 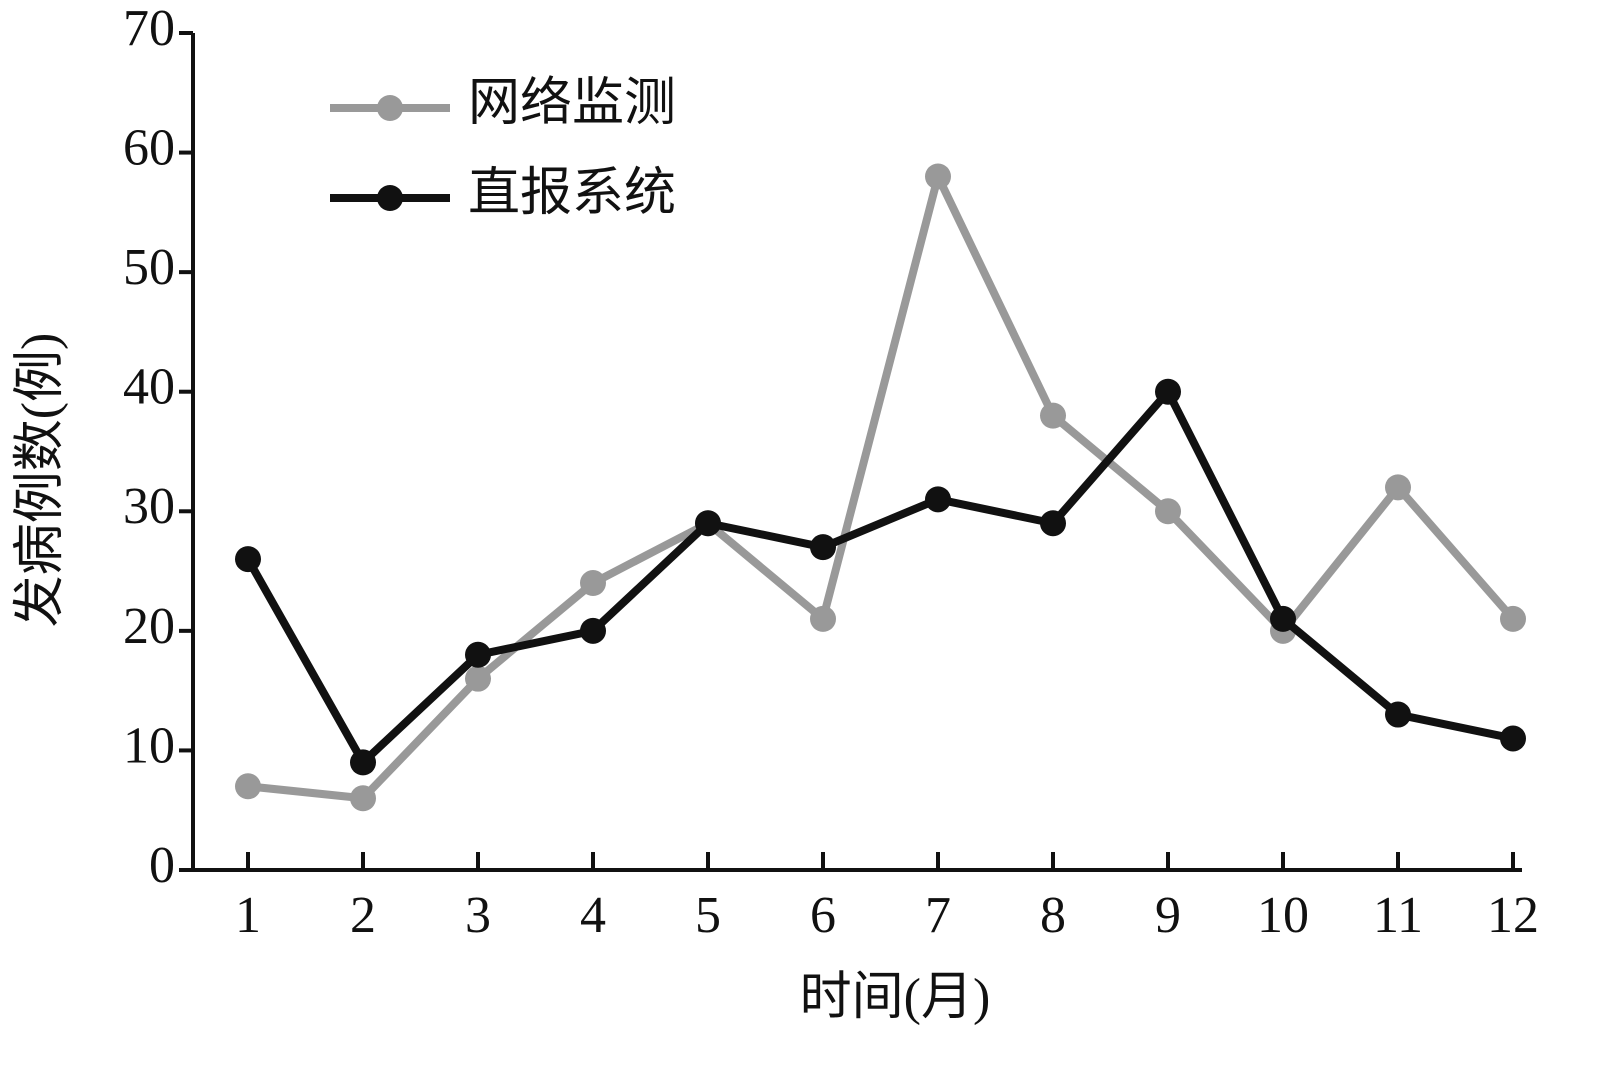 What do you see at coordinates (149, 745) in the screenshot?
I see `y-tick-label: 10` at bounding box center [149, 745].